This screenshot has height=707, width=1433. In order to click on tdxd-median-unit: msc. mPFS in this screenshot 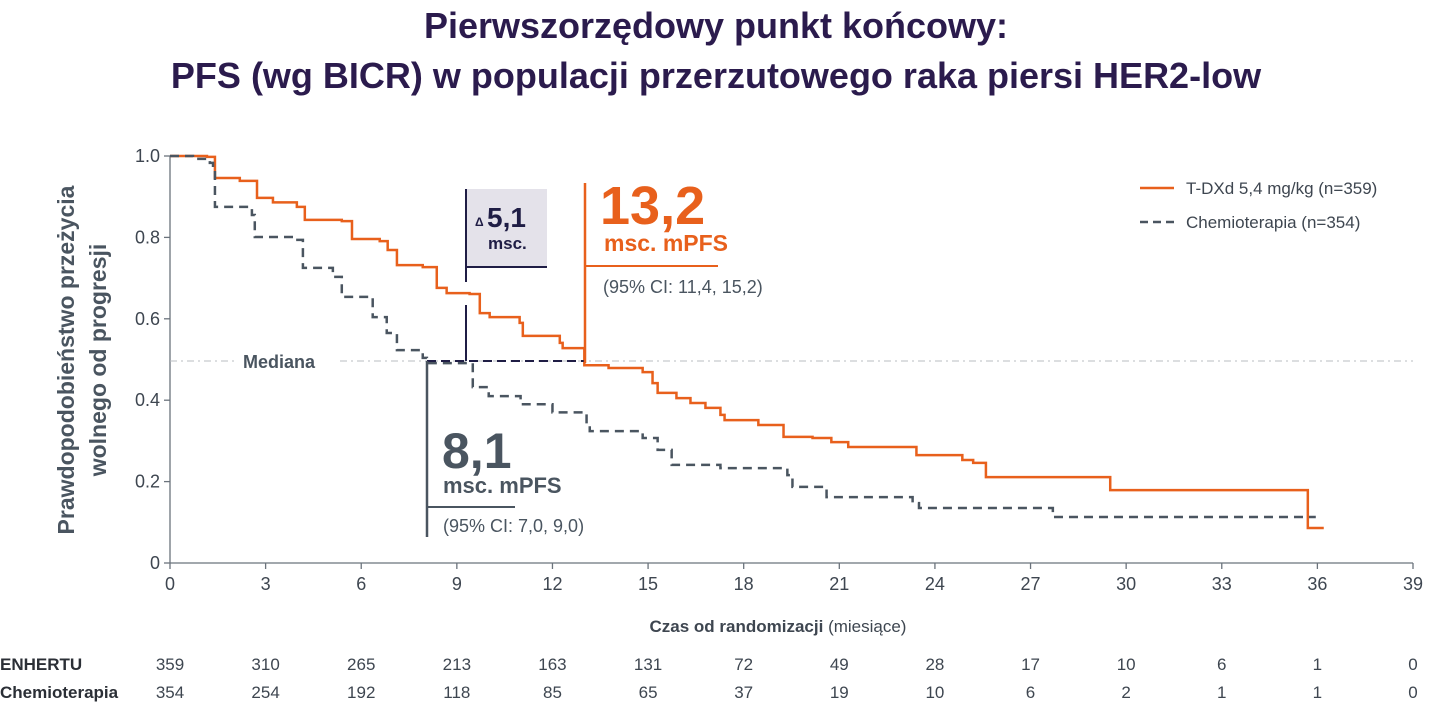, I will do `click(666, 243)`.